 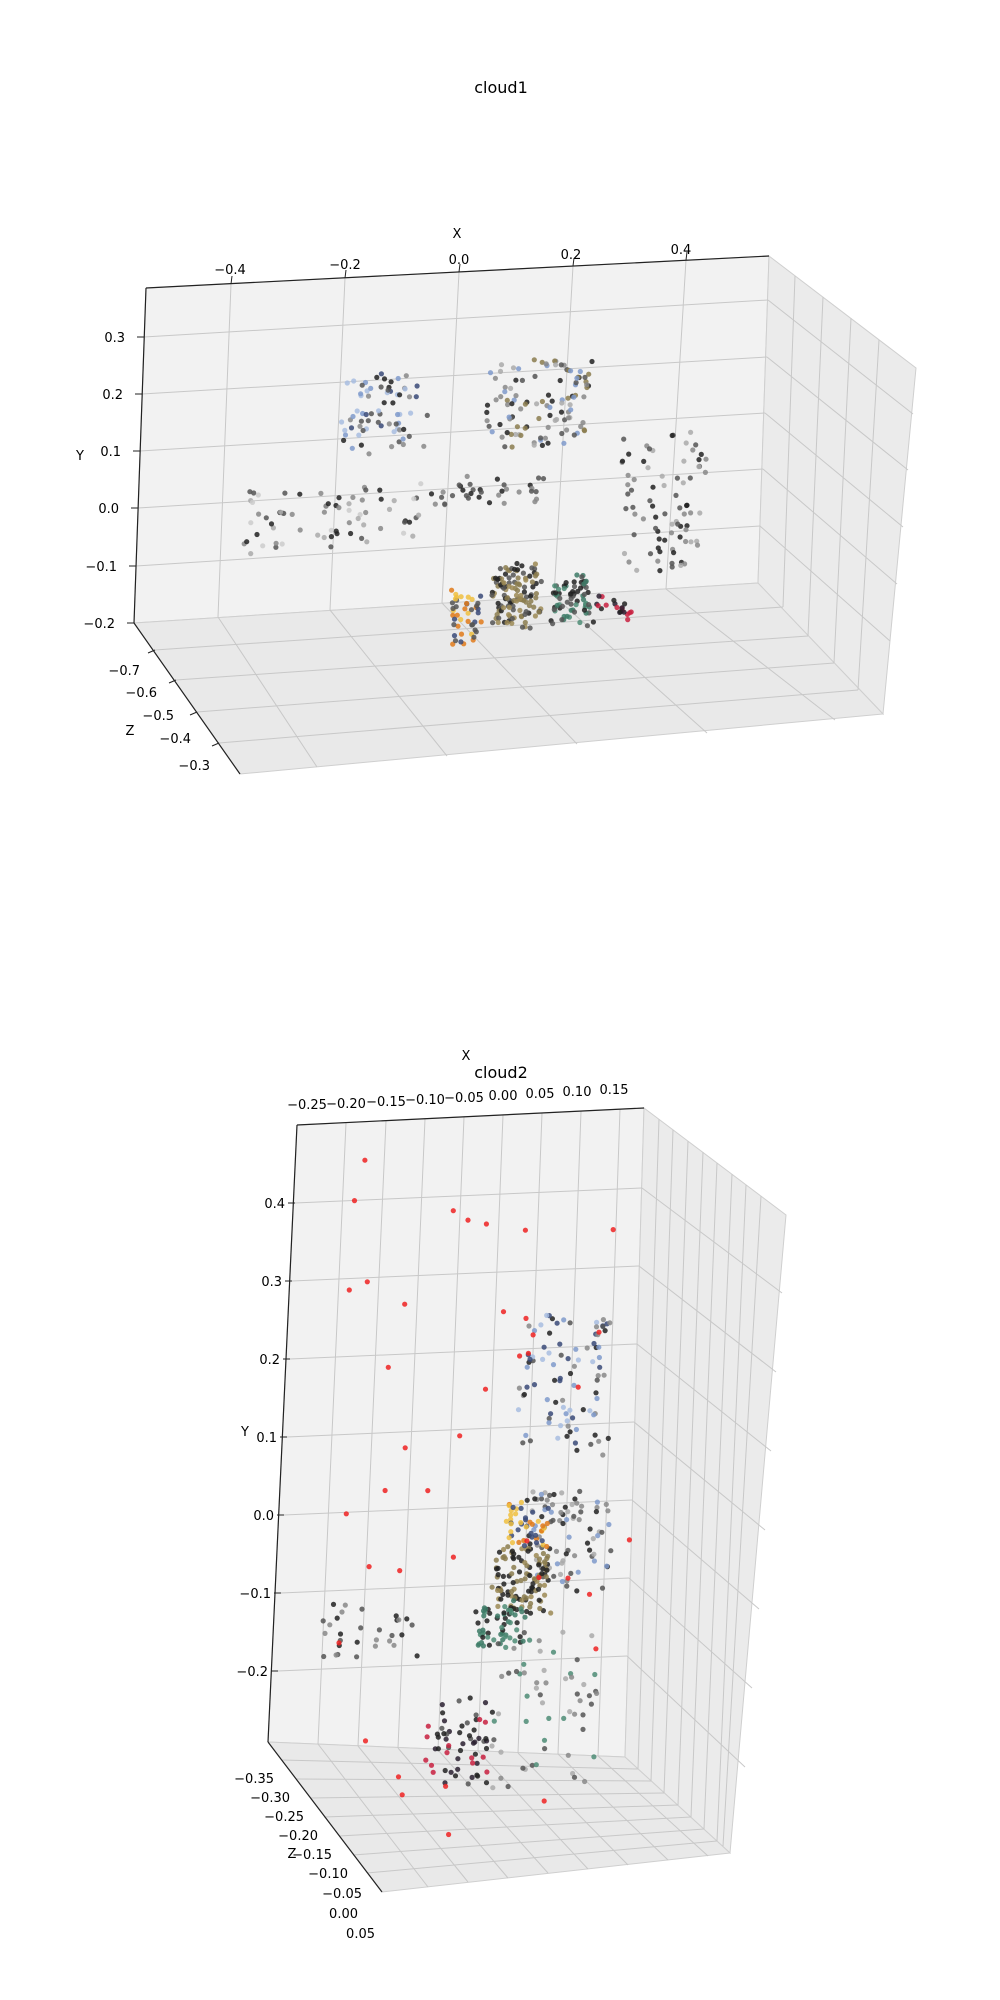 I want to click on cloud2-back-pane, so click(x=456, y=1432).